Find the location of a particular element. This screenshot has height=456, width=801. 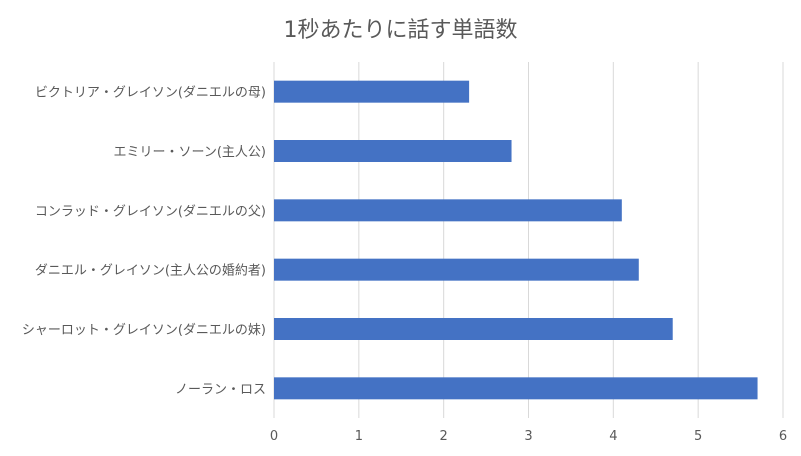

x-tick-label: 6 is located at coordinates (783, 436).